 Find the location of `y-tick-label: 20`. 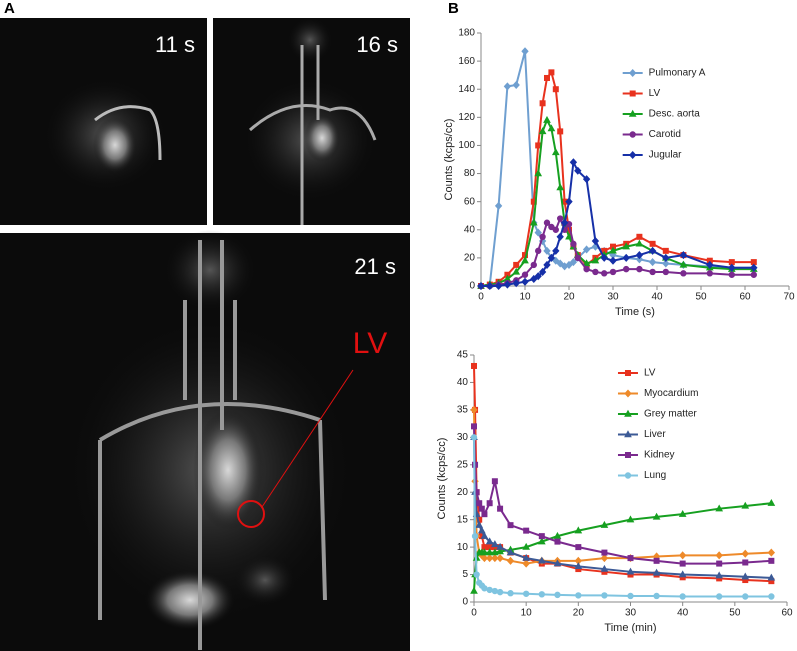

y-tick-label: 20 is located at coordinates (463, 492).